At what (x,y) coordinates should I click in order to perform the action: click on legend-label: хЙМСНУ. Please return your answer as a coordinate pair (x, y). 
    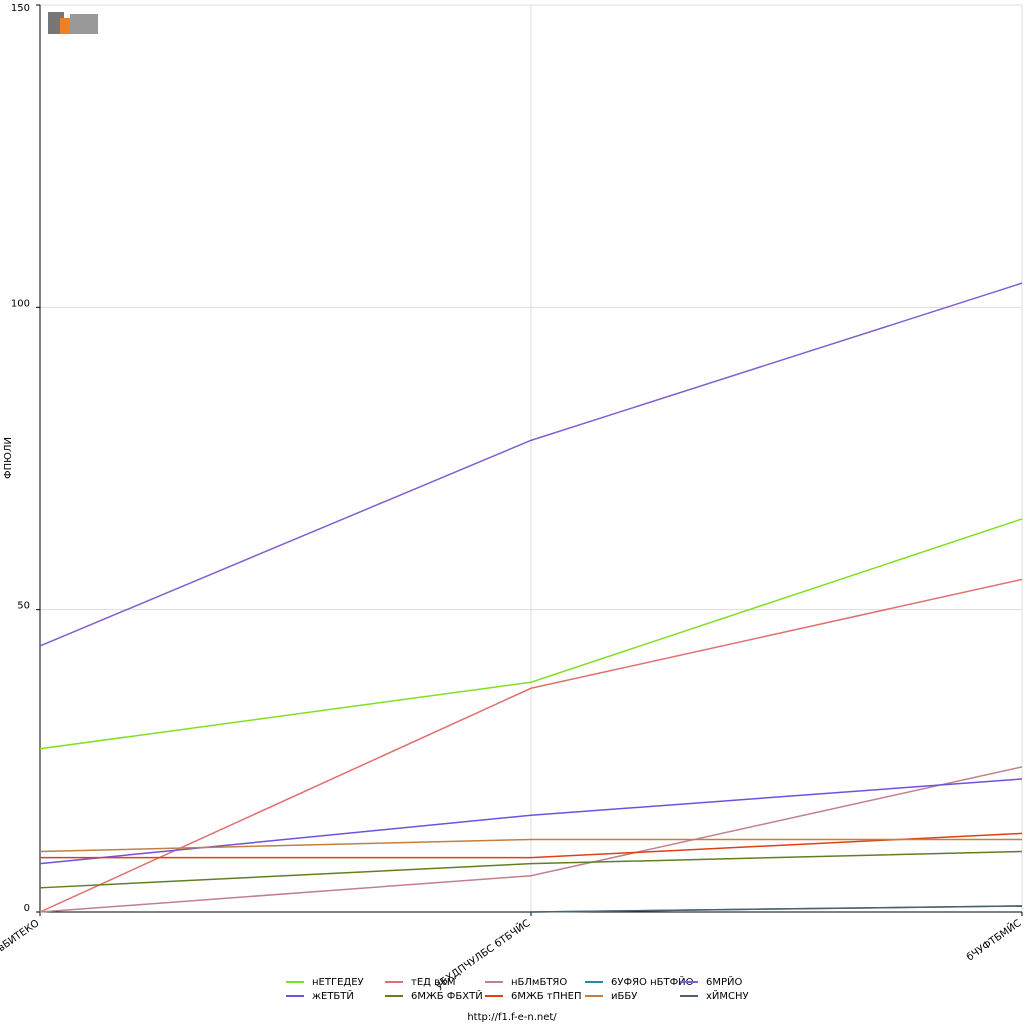
    Looking at the image, I should click on (727, 995).